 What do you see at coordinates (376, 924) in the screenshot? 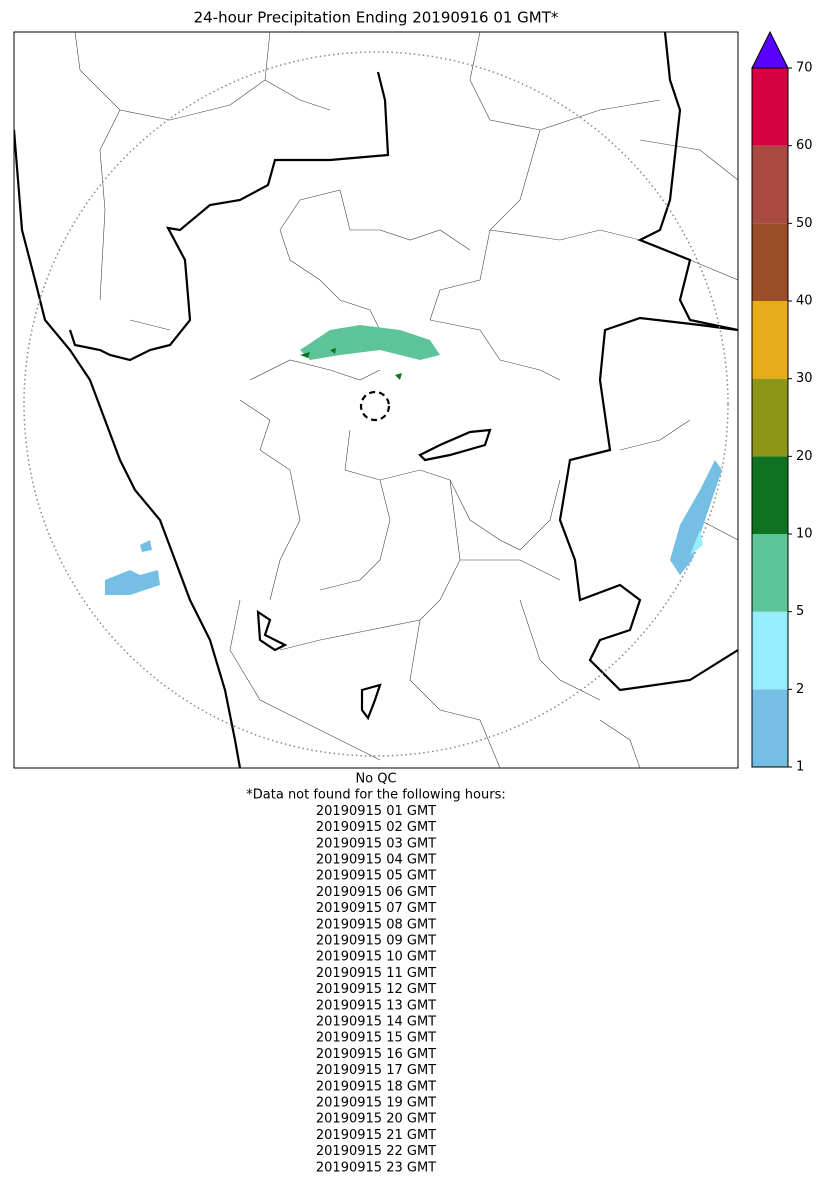
I see `note-line: 20190915 08 GMT` at bounding box center [376, 924].